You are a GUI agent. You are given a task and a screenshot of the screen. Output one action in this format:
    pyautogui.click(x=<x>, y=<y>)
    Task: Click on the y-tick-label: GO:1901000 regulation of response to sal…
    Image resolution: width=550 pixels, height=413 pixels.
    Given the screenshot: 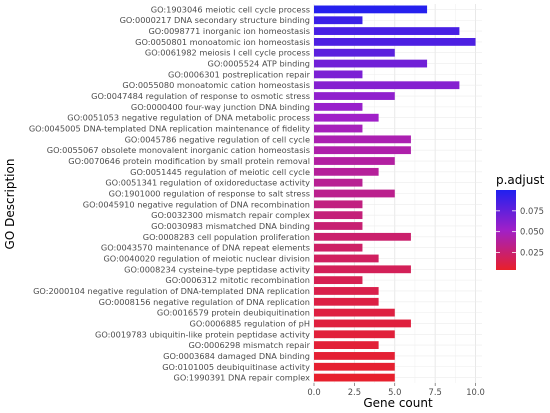 What is the action you would take?
    pyautogui.click(x=209, y=194)
    